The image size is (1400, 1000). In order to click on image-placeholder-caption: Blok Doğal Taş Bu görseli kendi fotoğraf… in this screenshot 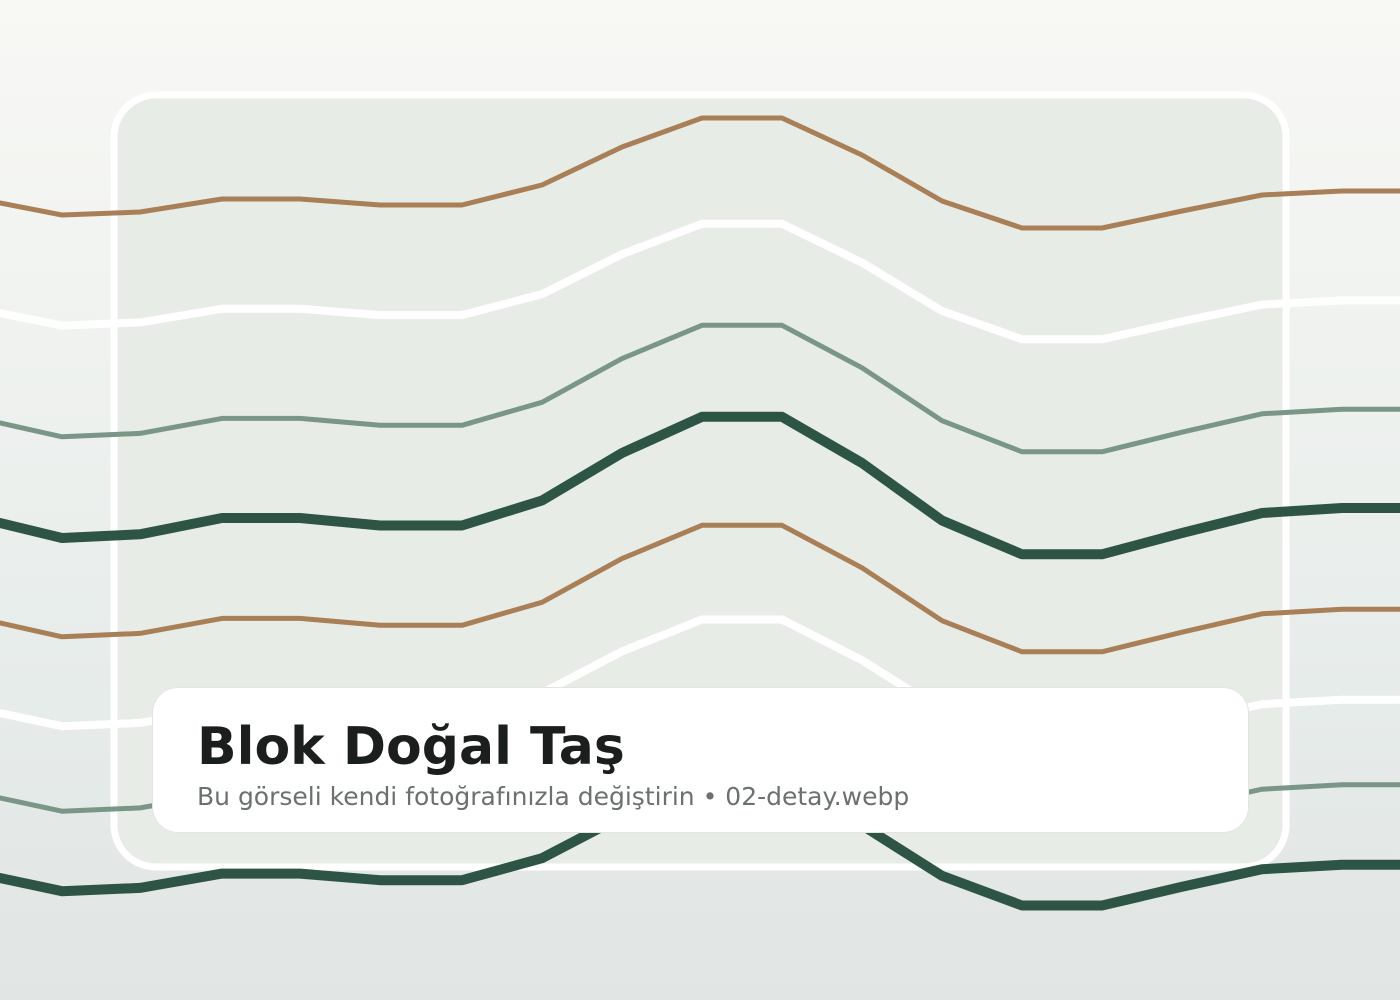, I will do `click(700, 760)`.